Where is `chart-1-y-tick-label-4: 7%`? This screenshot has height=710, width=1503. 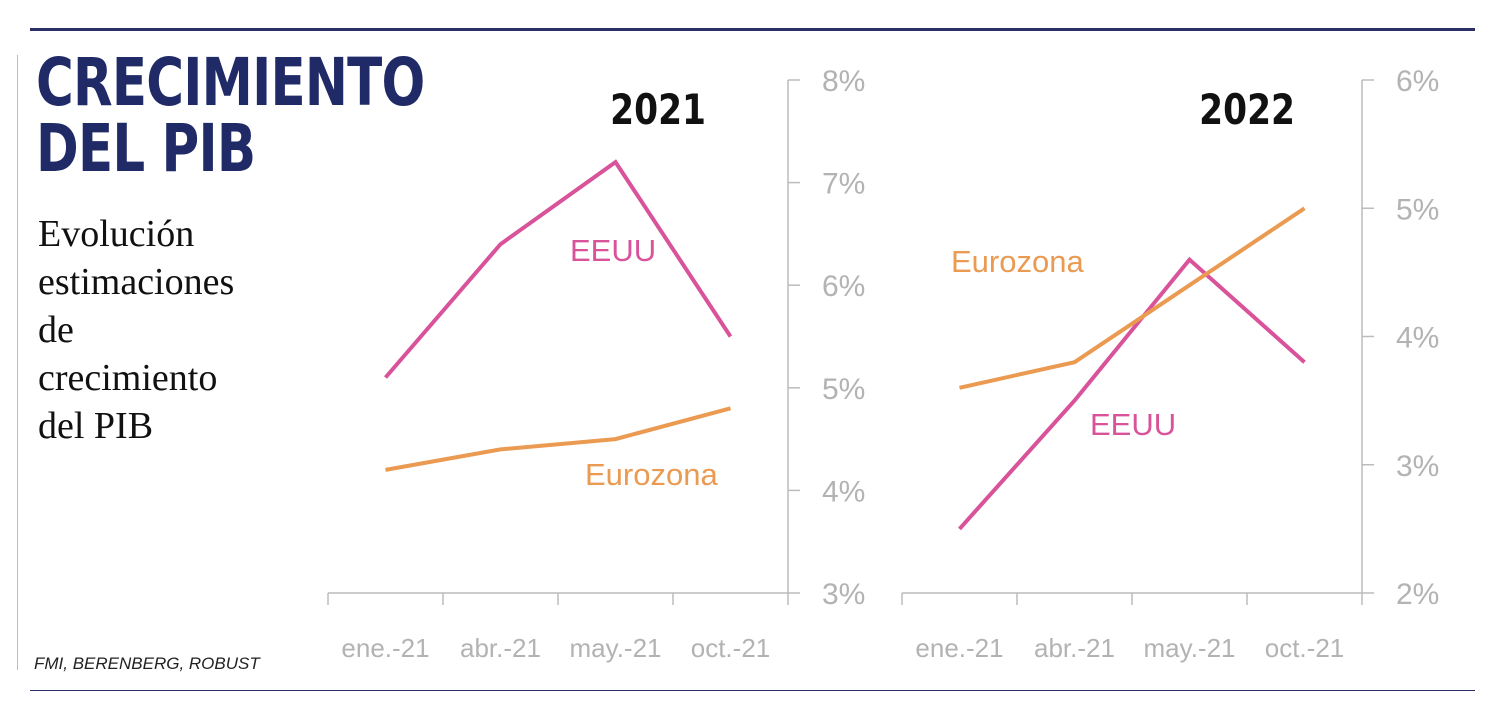
chart-1-y-tick-label-4: 7% is located at coordinates (843, 184).